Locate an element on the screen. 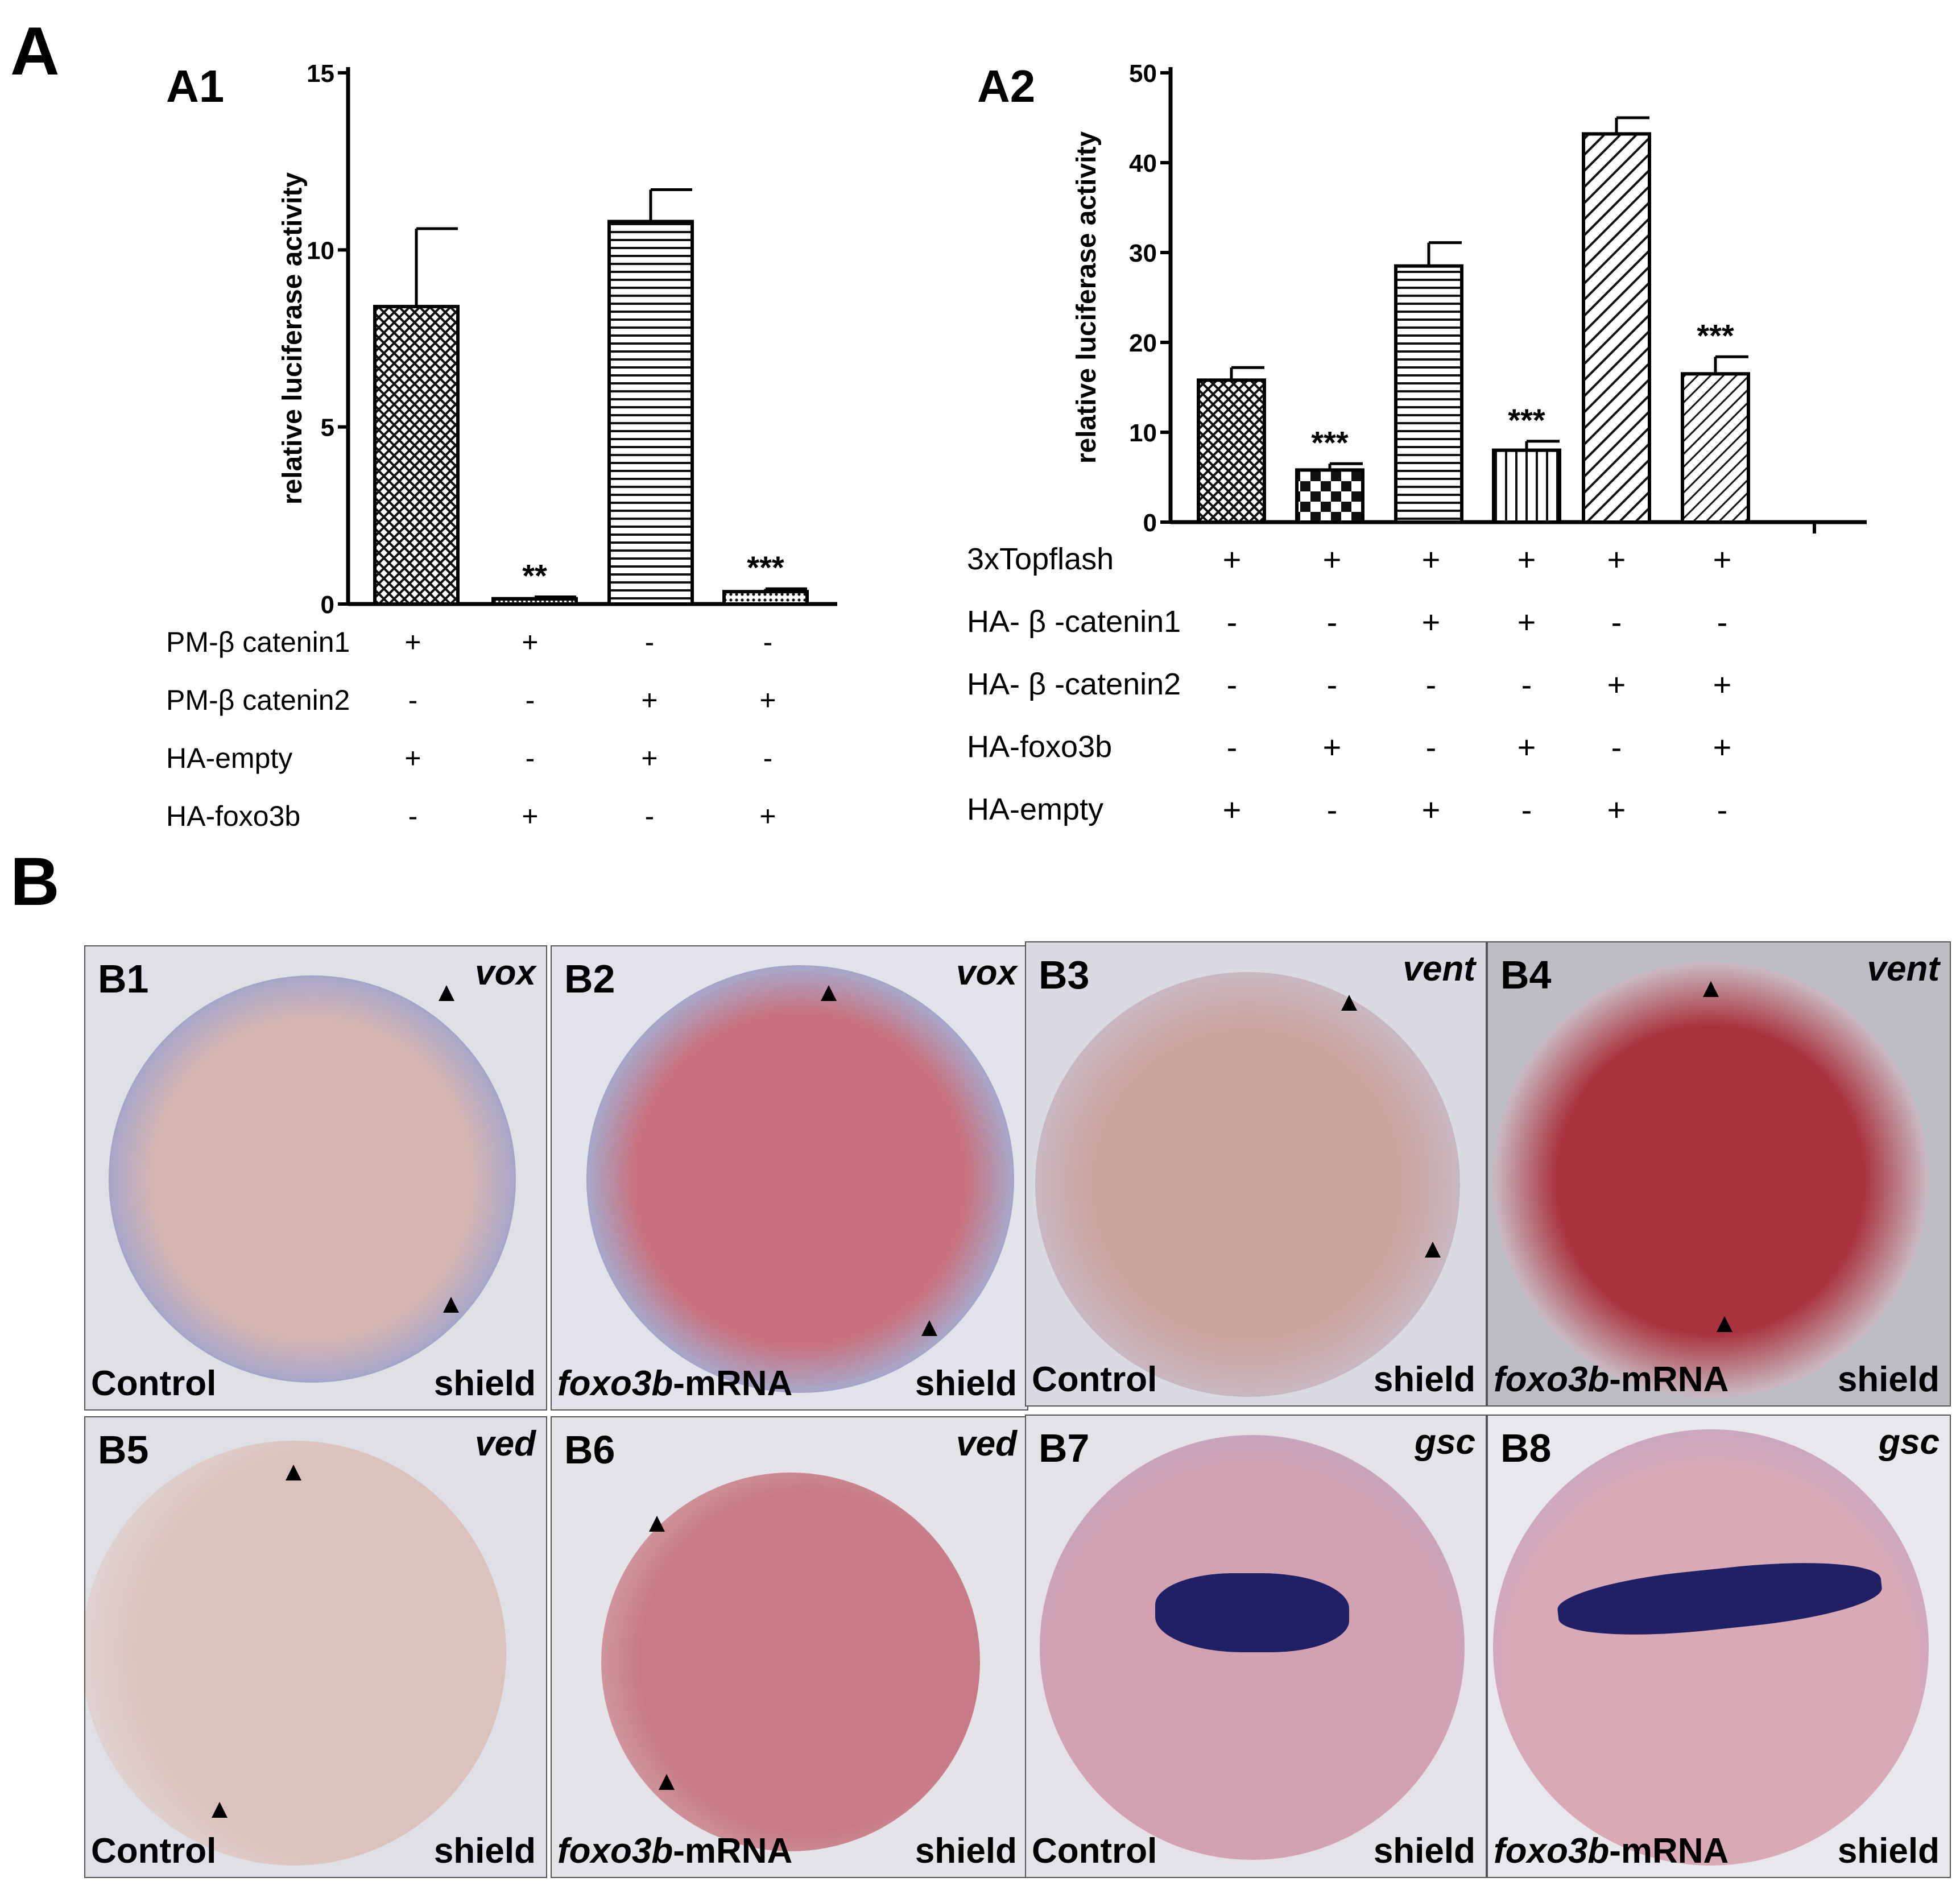  condition-label: PM-β catenin2 is located at coordinates (258, 700).